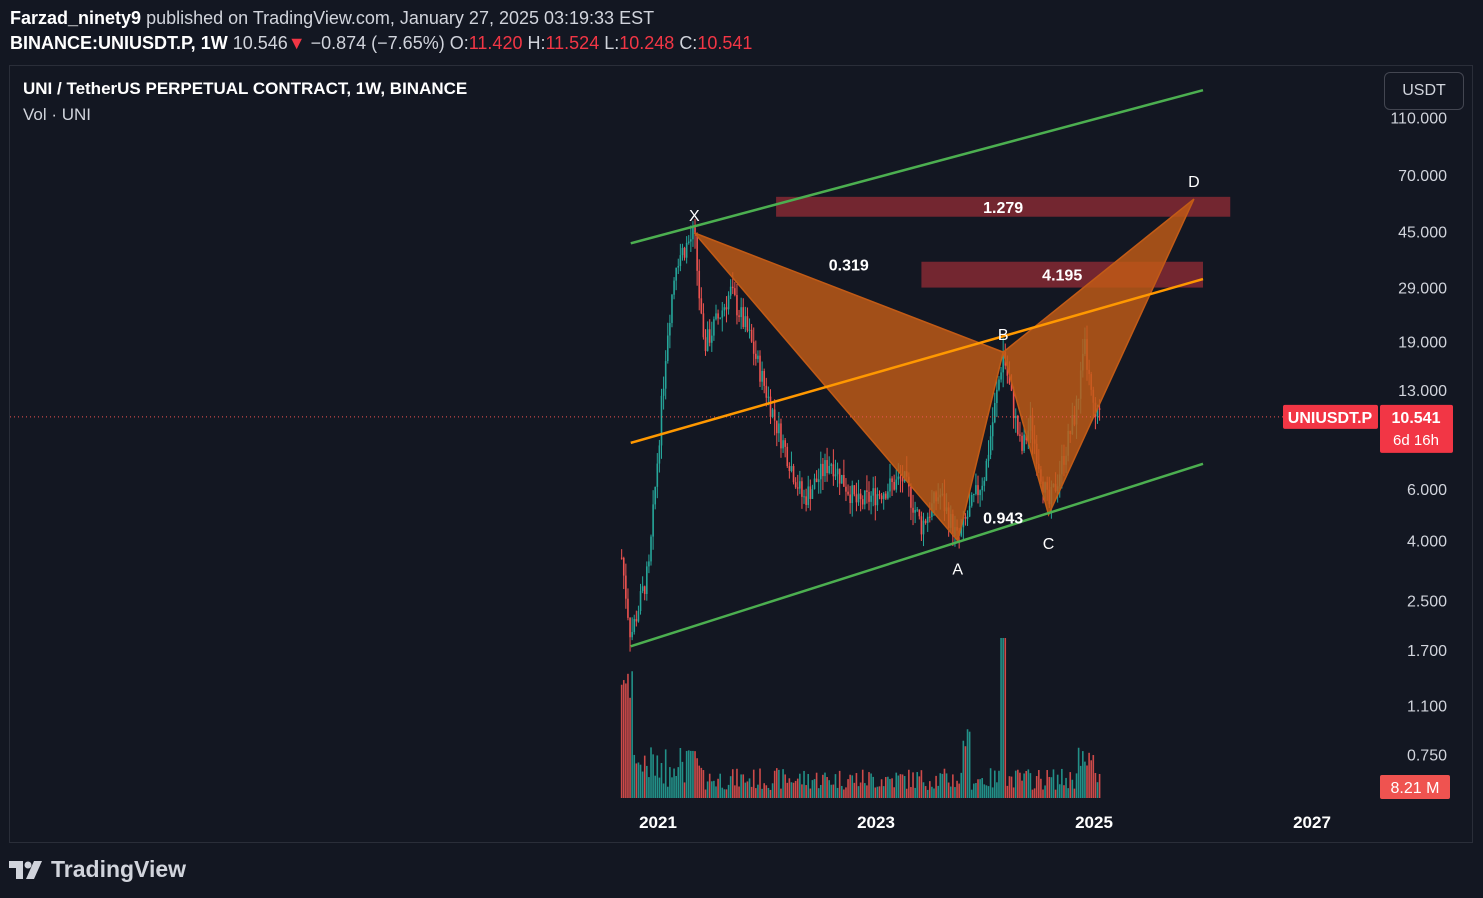 The width and height of the screenshot is (1483, 898). What do you see at coordinates (1418, 118) in the screenshot?
I see `y-tick-label: 110.000` at bounding box center [1418, 118].